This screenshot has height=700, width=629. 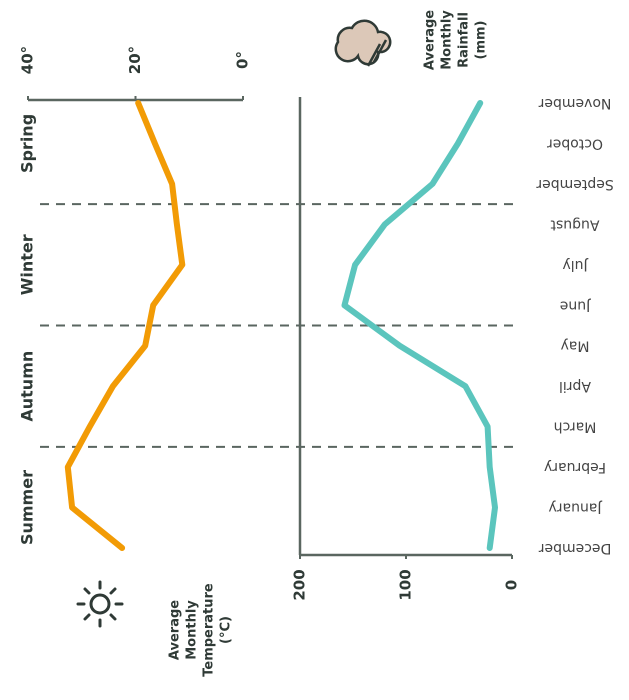 I want to click on y-tick-label: 0°, so click(x=243, y=60).